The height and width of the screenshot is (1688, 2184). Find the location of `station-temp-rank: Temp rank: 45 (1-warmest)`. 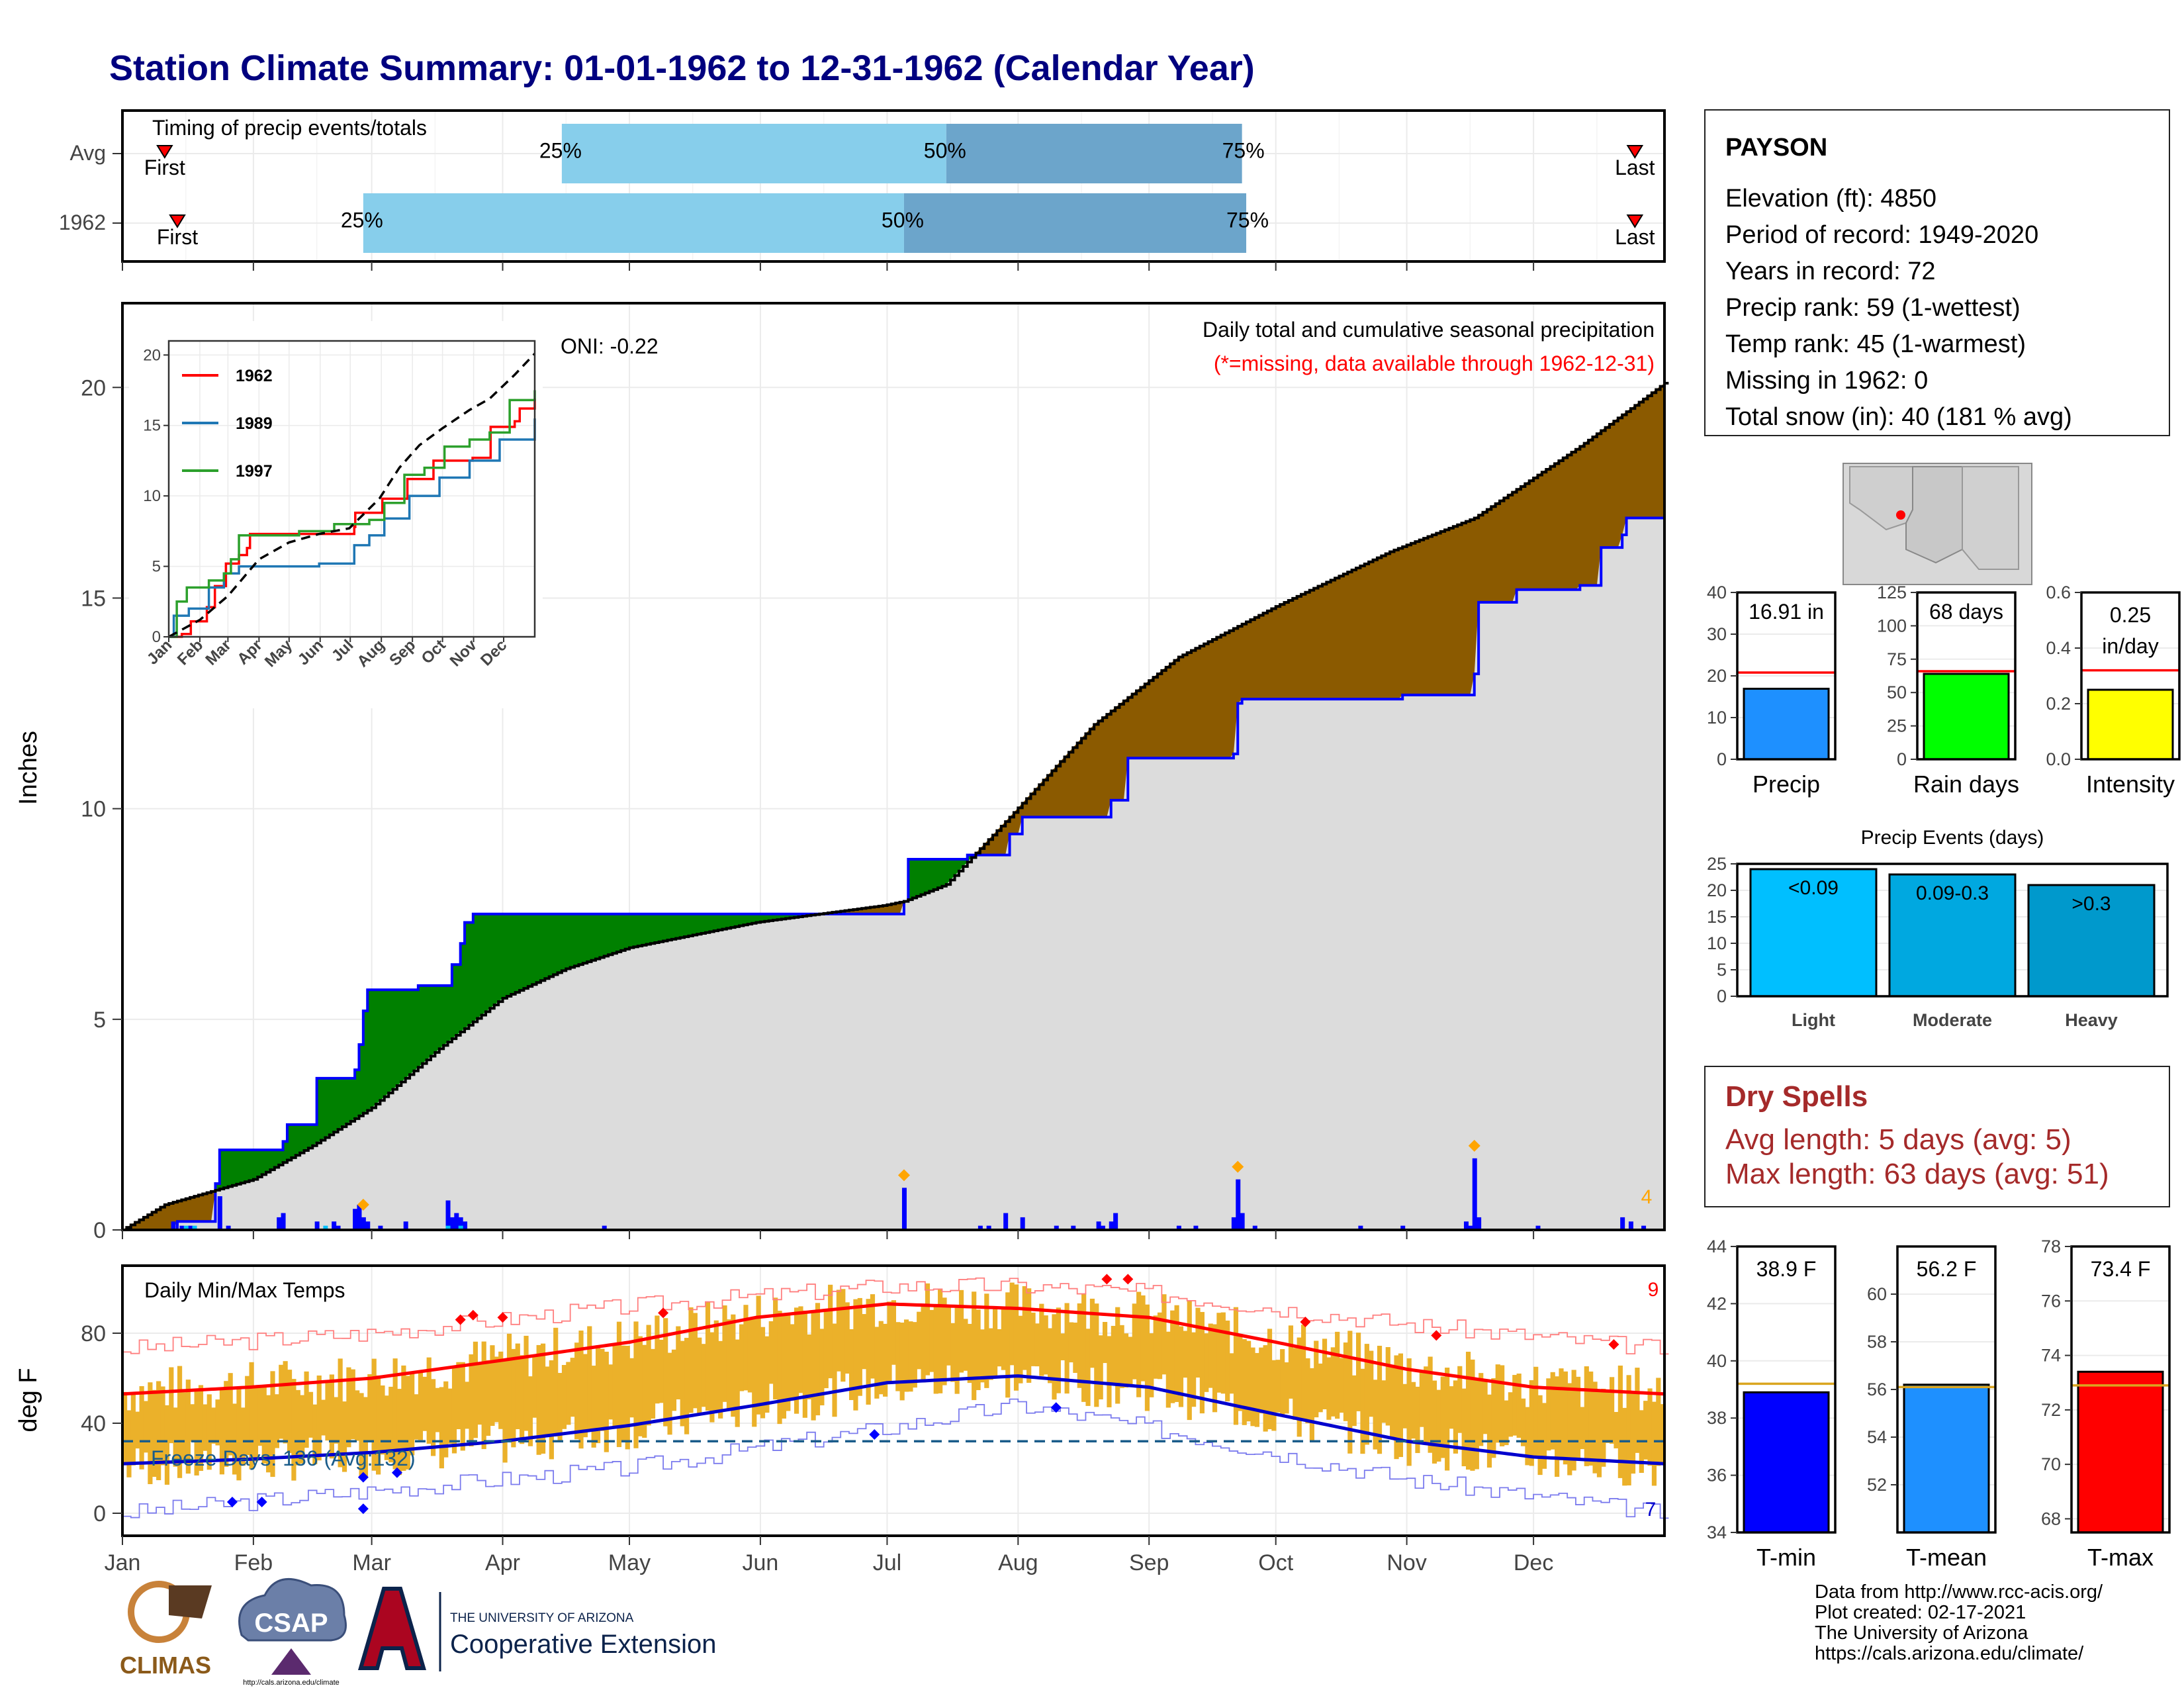

station-temp-rank: Temp rank: 45 (1-warmest) is located at coordinates (1875, 344).